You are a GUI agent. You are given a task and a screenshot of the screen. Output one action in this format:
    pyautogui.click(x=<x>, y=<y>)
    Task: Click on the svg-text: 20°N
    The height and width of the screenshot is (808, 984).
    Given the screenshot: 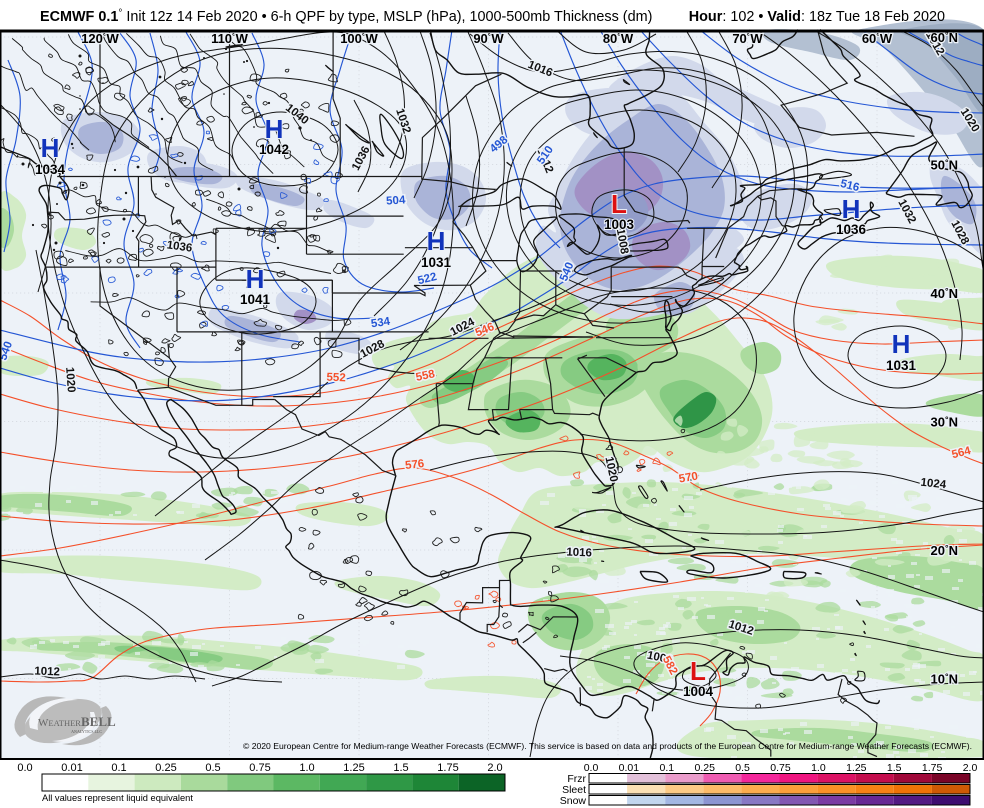 What is the action you would take?
    pyautogui.click(x=944, y=550)
    